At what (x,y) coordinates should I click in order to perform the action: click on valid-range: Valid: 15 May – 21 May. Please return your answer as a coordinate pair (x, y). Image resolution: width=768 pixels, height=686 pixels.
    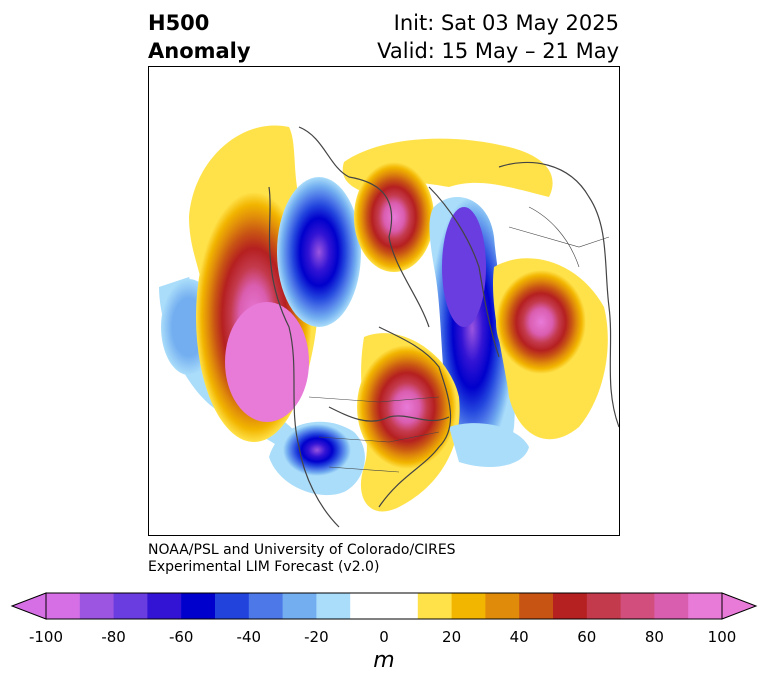
    Looking at the image, I should click on (498, 51).